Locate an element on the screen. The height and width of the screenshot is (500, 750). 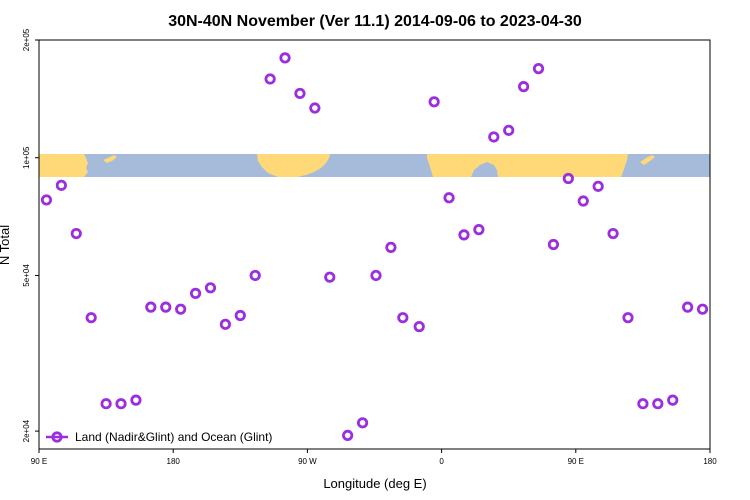
land-japan is located at coordinates (110, 159).